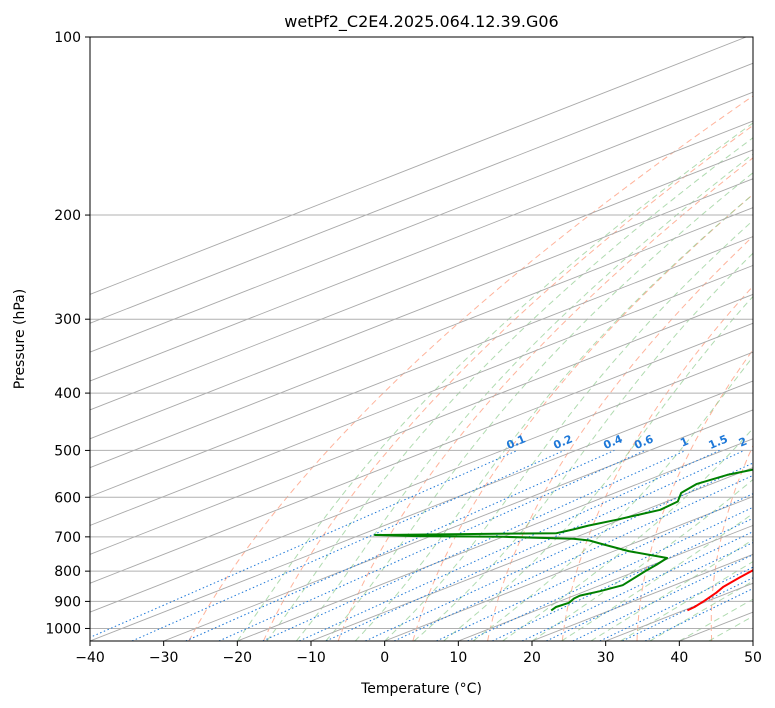 The height and width of the screenshot is (708, 775). Describe the element at coordinates (67, 320) in the screenshot. I see `y-tick-label: 300` at that location.